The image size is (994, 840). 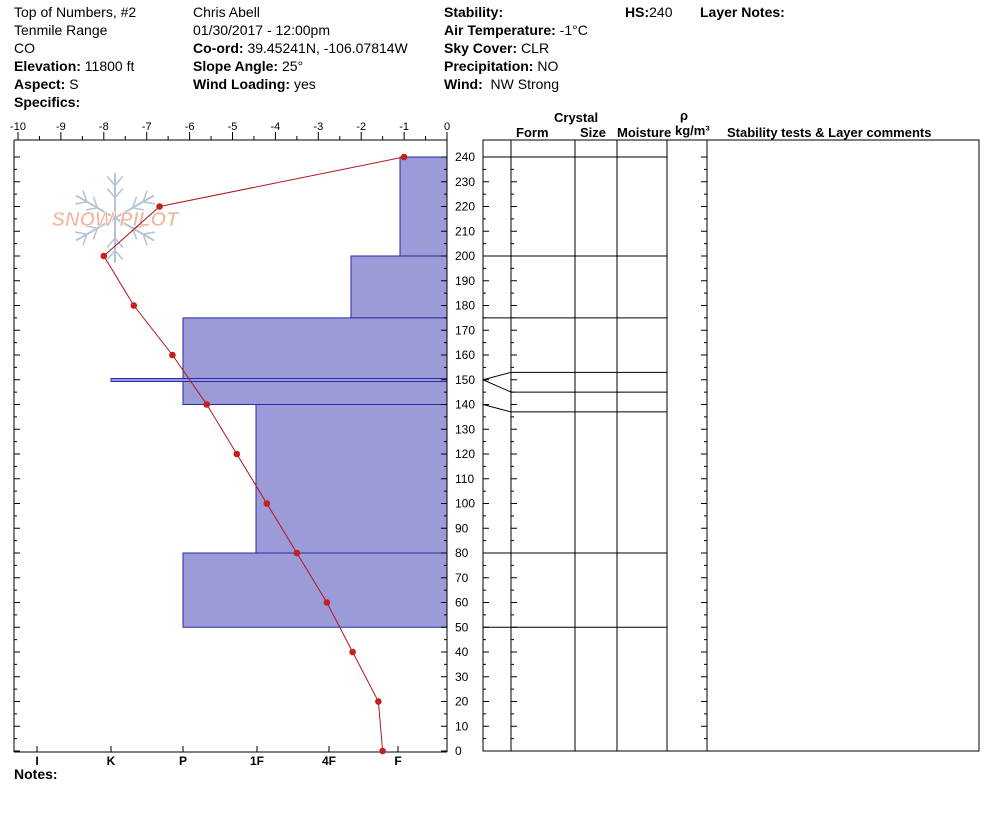 I want to click on notes-label: Notes:, so click(x=36, y=774).